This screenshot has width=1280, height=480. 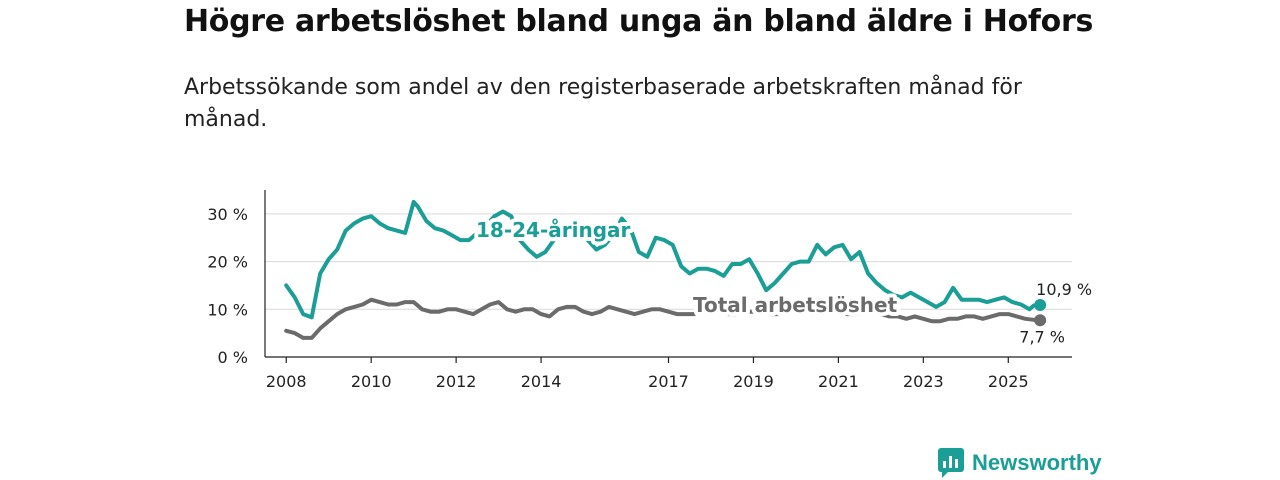 I want to click on x-tick-label: 2014, so click(x=541, y=381).